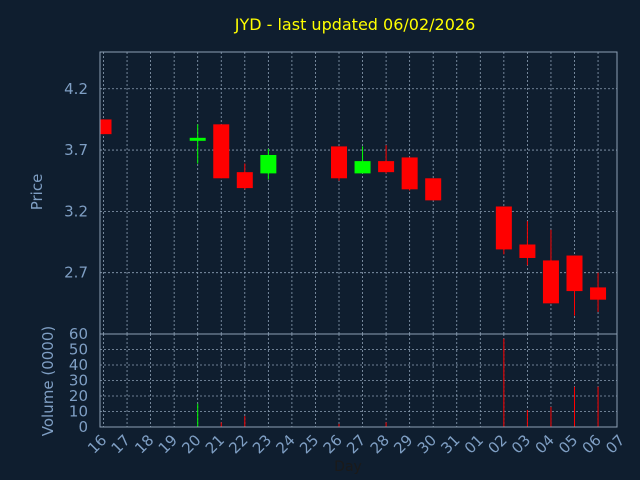  What do you see at coordinates (474, 444) in the screenshot?
I see `day-tick-label: 01` at bounding box center [474, 444].